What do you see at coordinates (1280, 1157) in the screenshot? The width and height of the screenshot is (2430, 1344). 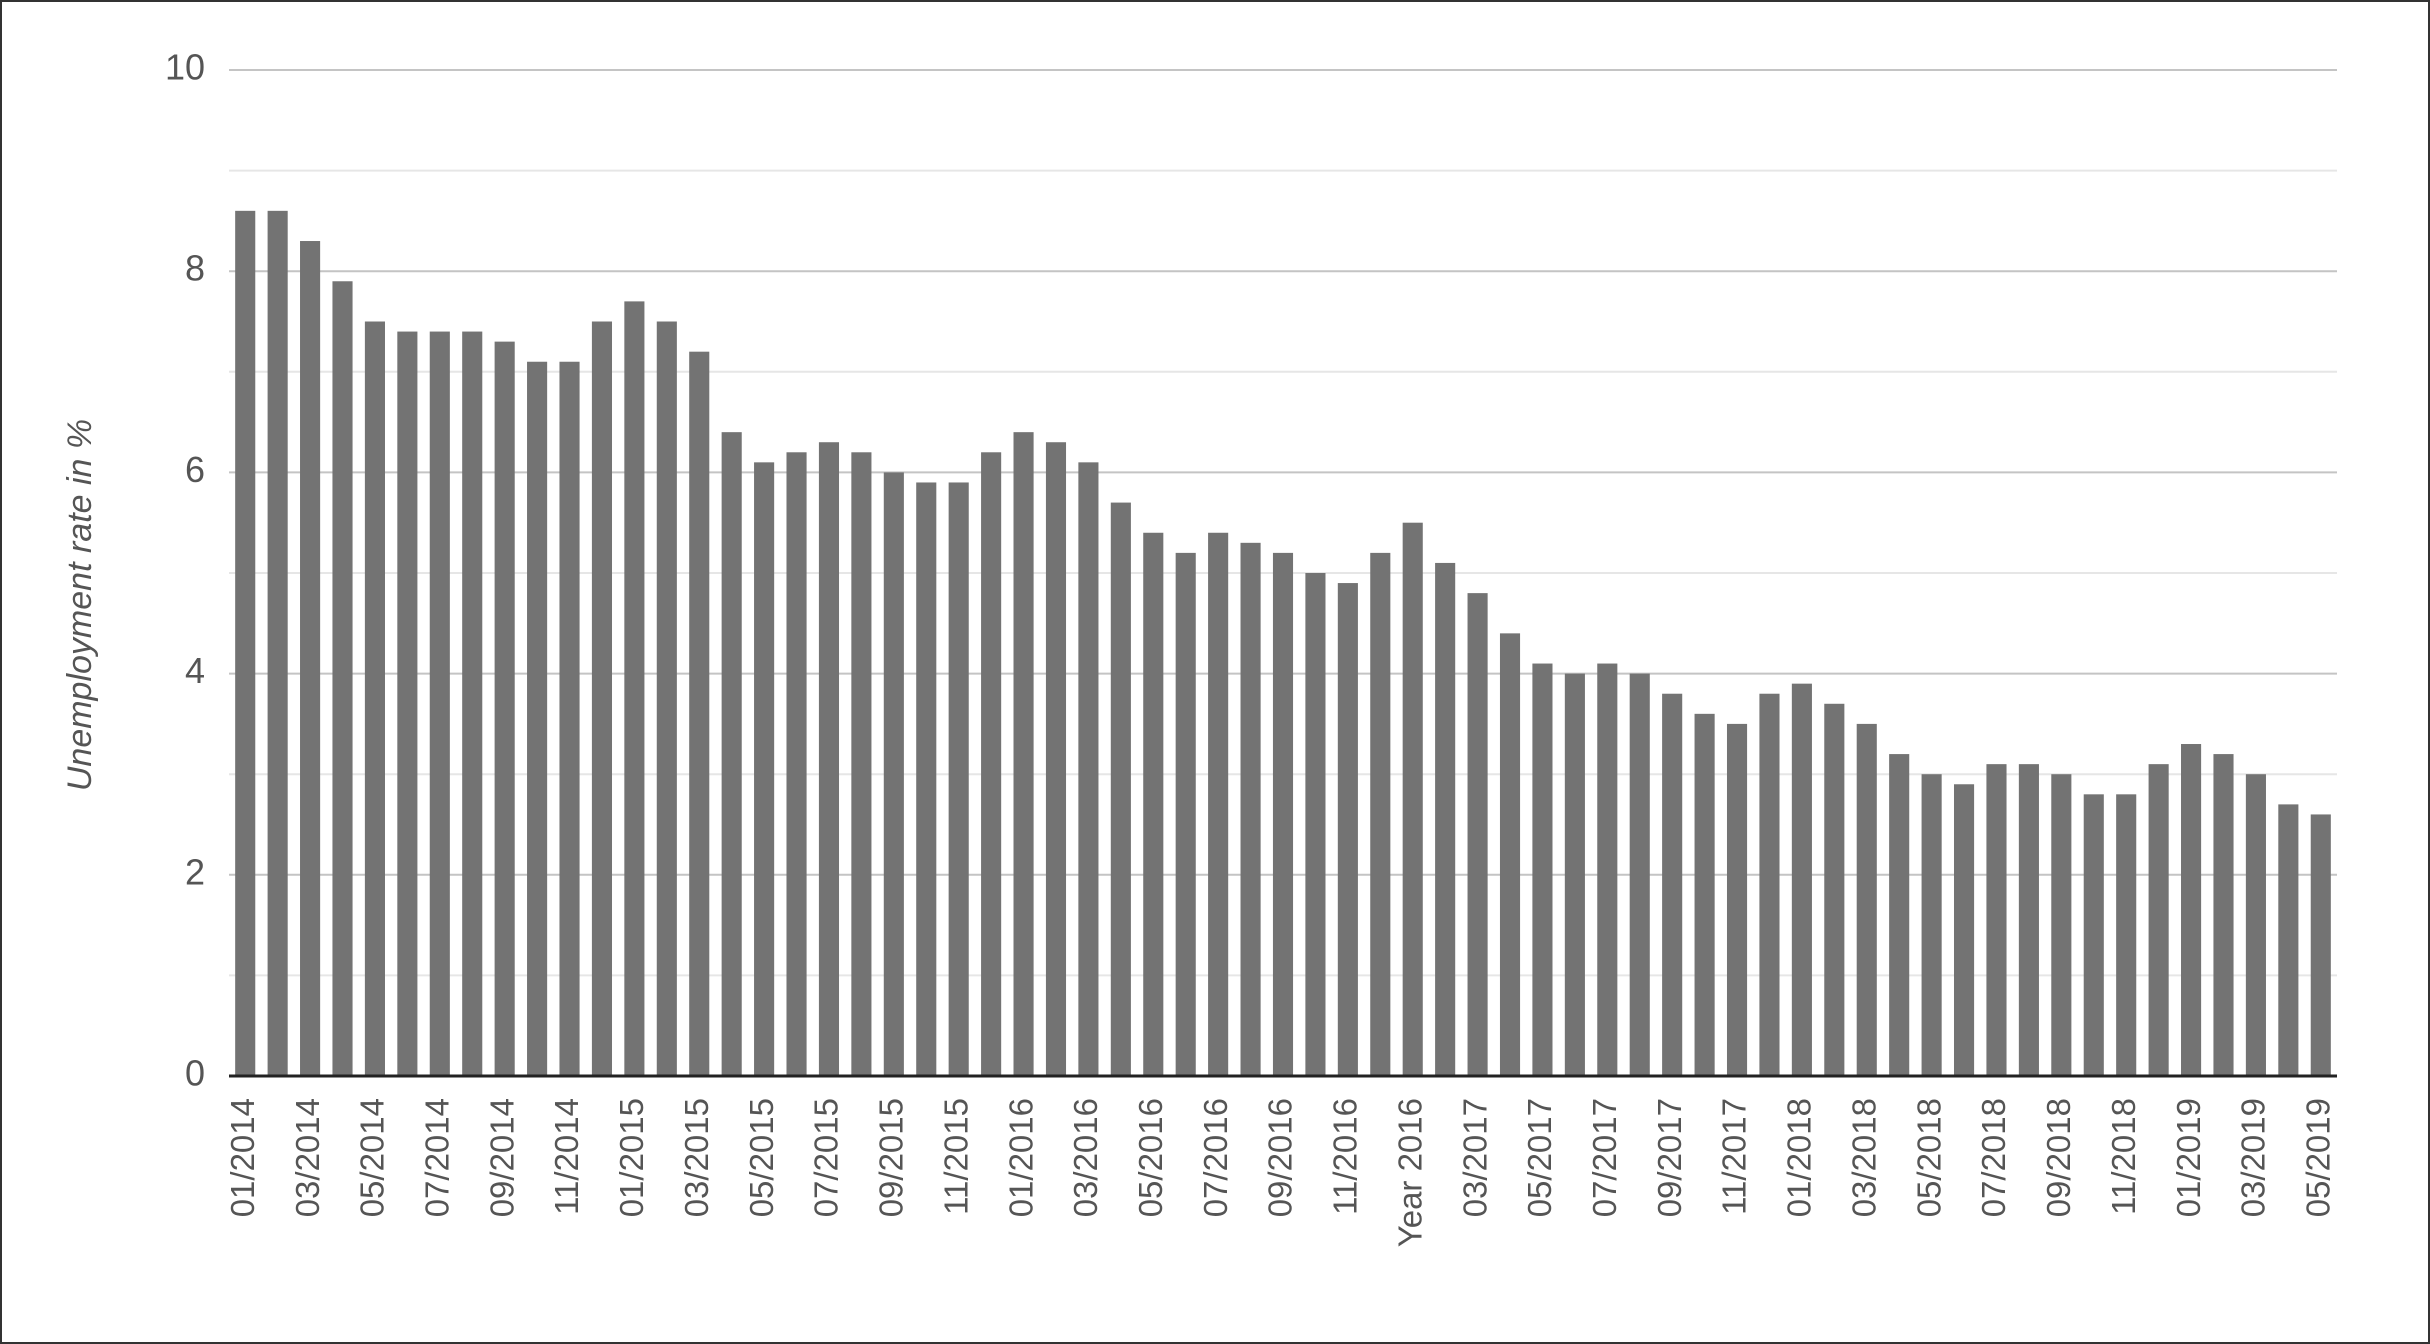 I see `x-tick-label: 09/2016` at bounding box center [1280, 1157].